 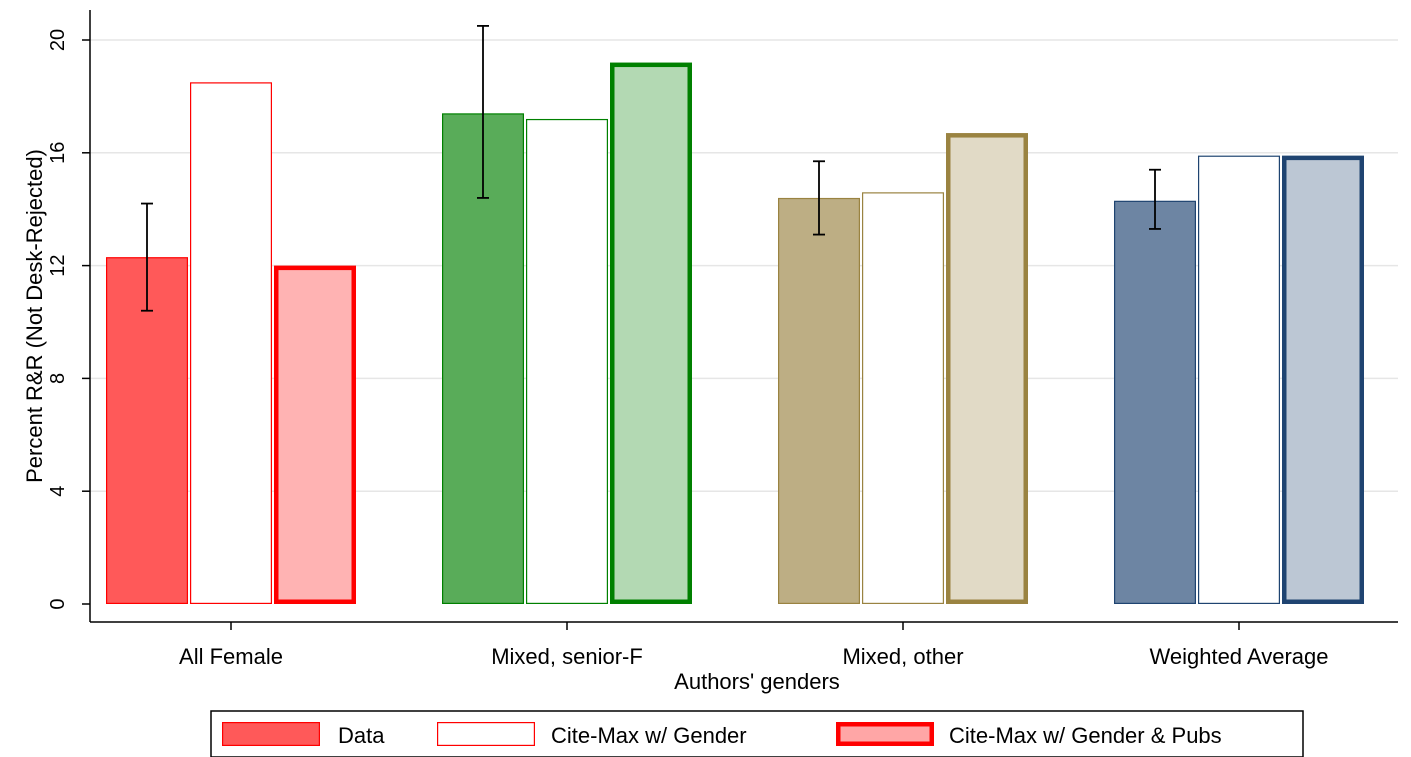 What do you see at coordinates (649, 735) in the screenshot?
I see `legend-label-2: Cite-Max w/ Gender` at bounding box center [649, 735].